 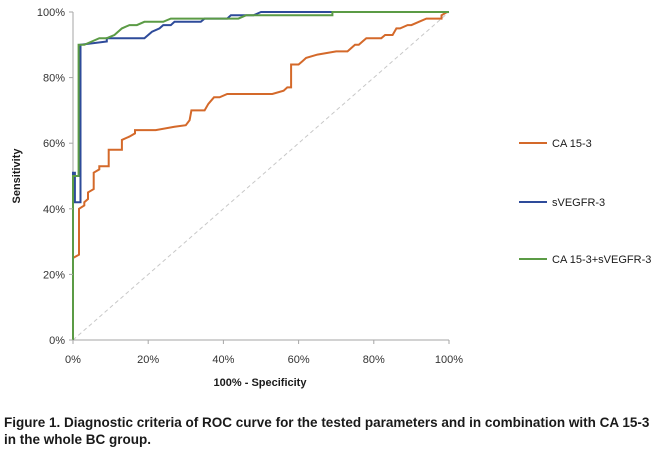 I want to click on x-tick-label: 80%, so click(x=374, y=360).